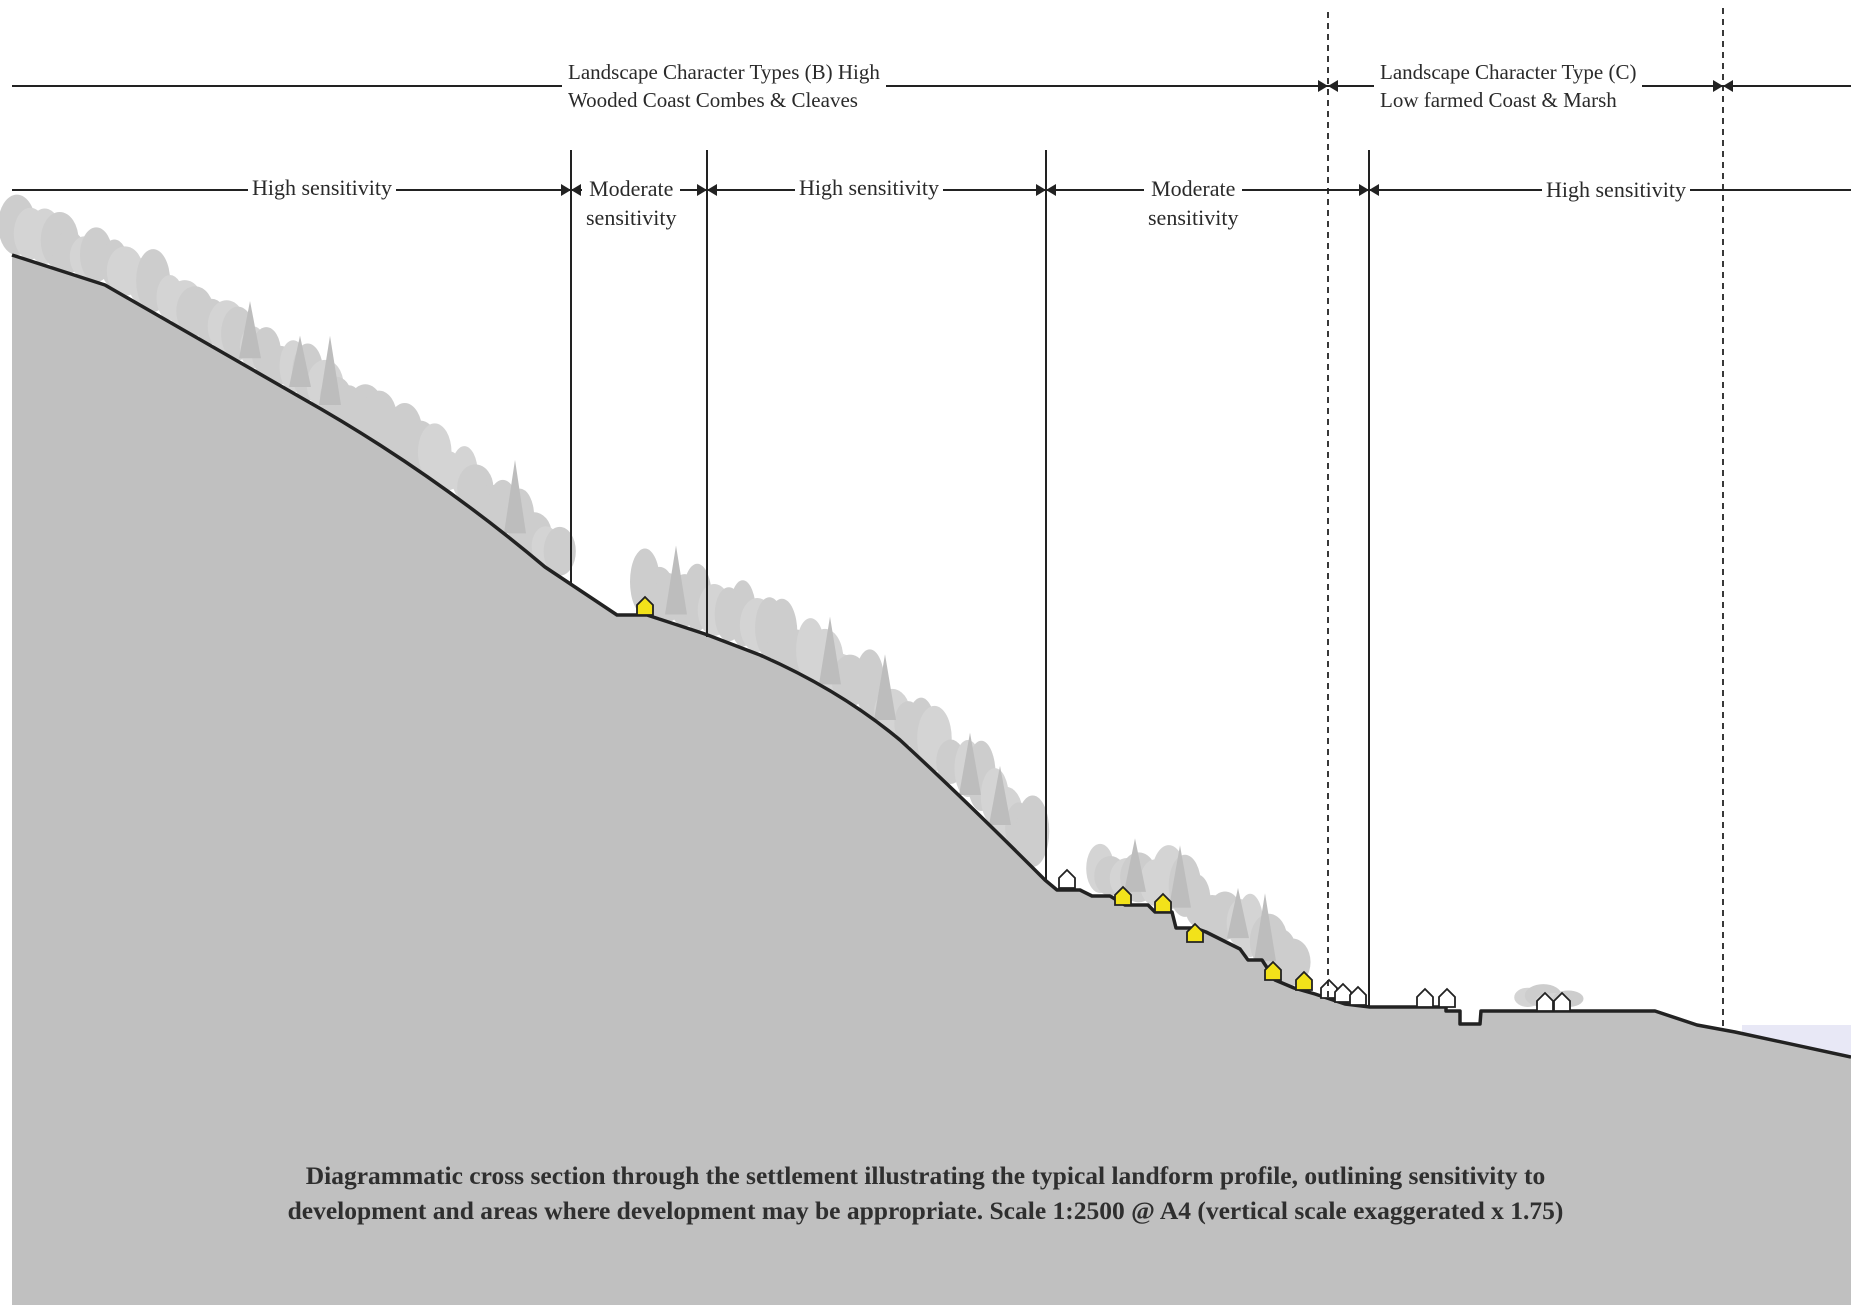 This screenshot has width=1851, height=1305. Describe the element at coordinates (1200, 900) in the screenshot. I see `conifers-lower` at that location.